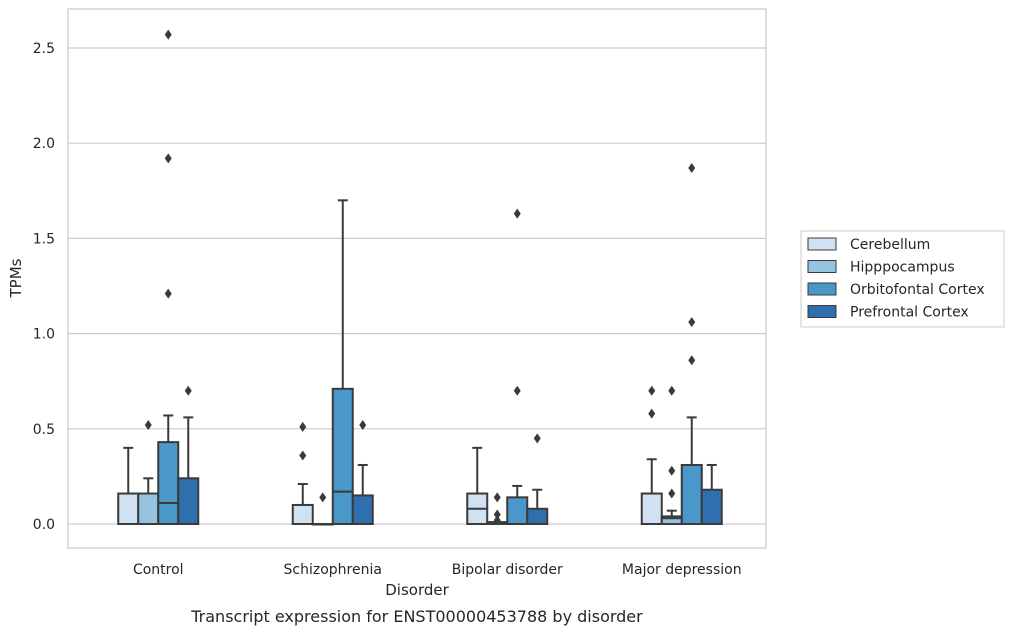  What do you see at coordinates (44, 525) in the screenshot?
I see `y-tick-label: 0.0` at bounding box center [44, 525].